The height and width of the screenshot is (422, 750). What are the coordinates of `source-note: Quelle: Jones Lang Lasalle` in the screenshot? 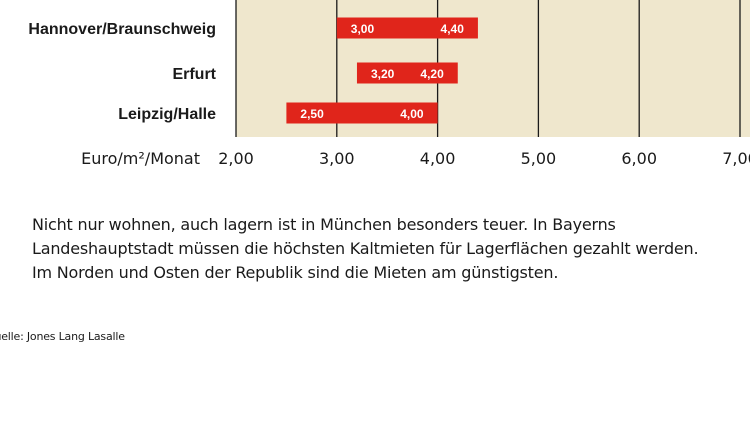 It's located at (62, 336).